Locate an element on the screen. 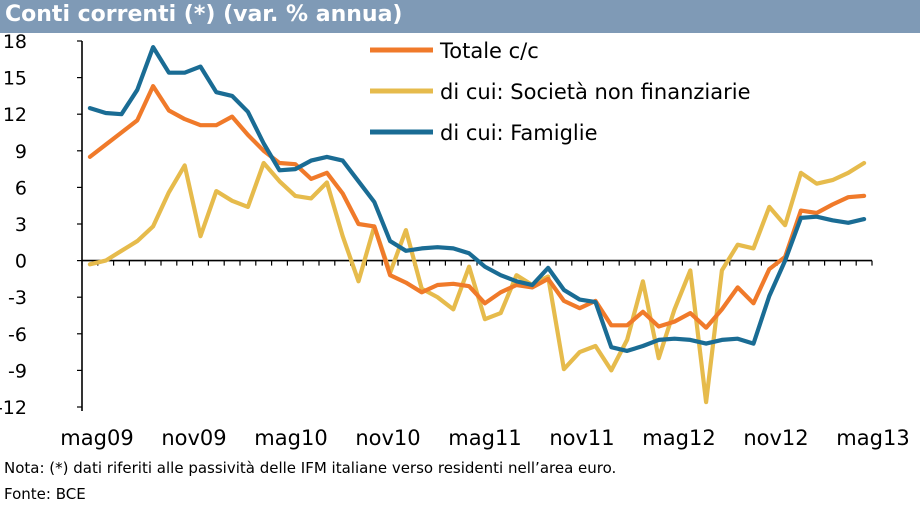 The width and height of the screenshot is (920, 510). chart-source: Fonte: BCE is located at coordinates (45, 494).